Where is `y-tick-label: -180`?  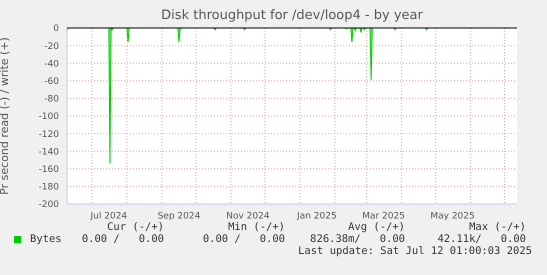 y-tick-label: -180 is located at coordinates (49, 187).